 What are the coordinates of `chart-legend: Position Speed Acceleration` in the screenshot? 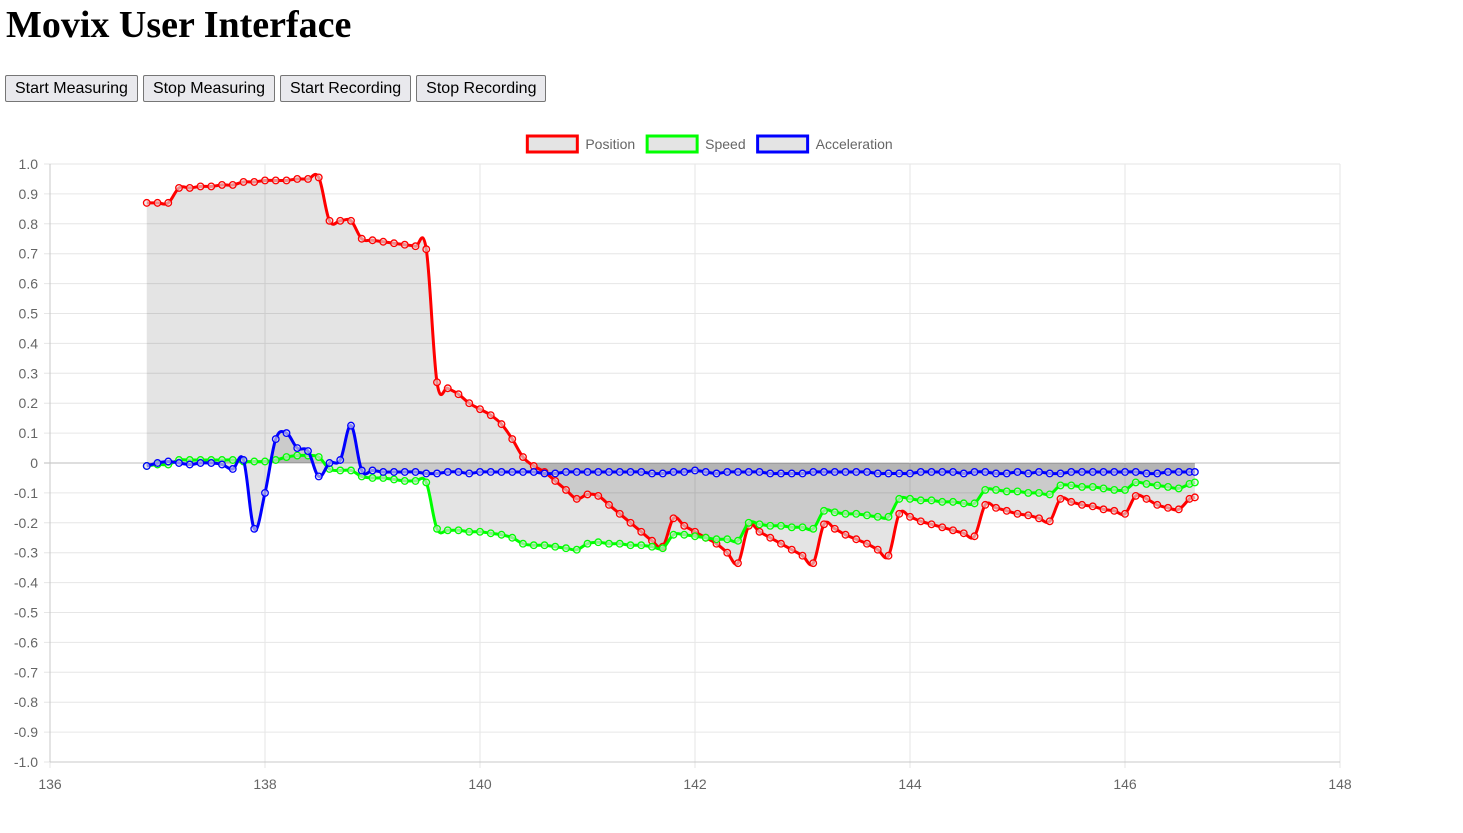 It's located at (709, 144).